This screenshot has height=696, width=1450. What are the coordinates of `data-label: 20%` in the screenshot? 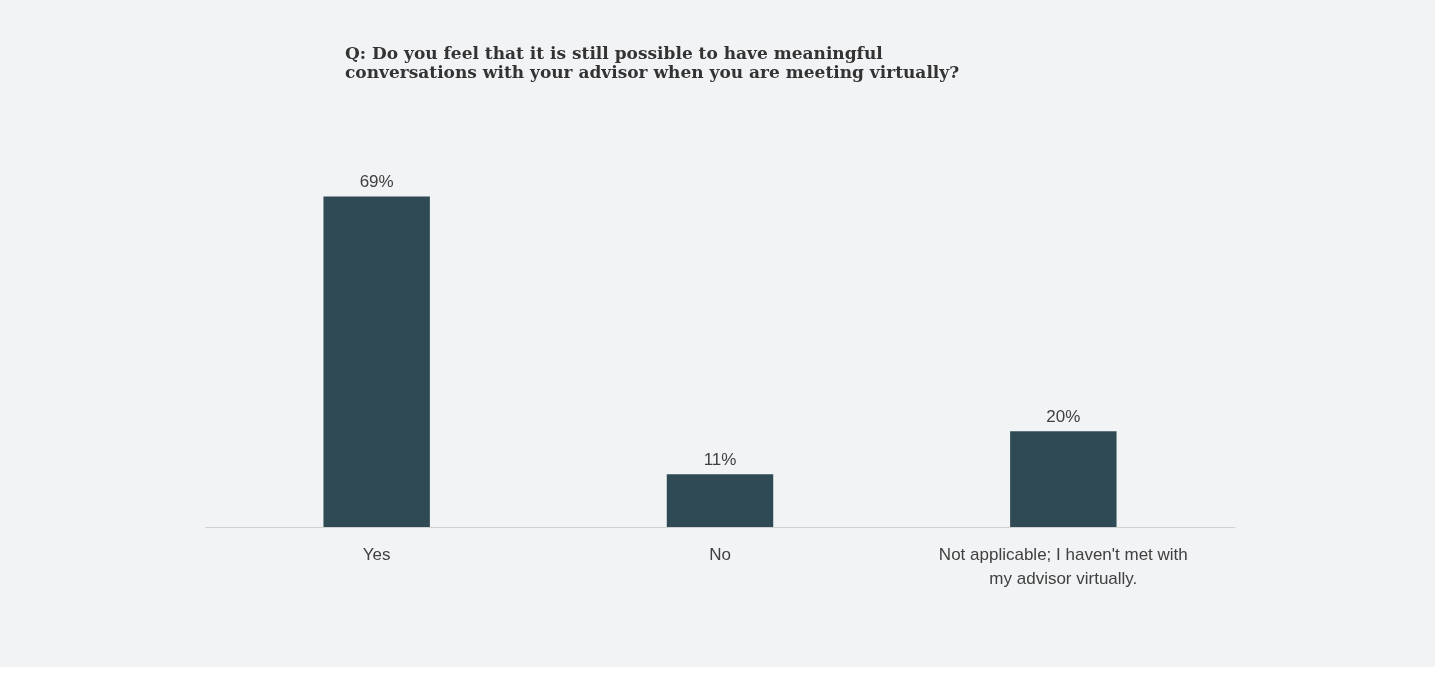 It's located at (1063, 417).